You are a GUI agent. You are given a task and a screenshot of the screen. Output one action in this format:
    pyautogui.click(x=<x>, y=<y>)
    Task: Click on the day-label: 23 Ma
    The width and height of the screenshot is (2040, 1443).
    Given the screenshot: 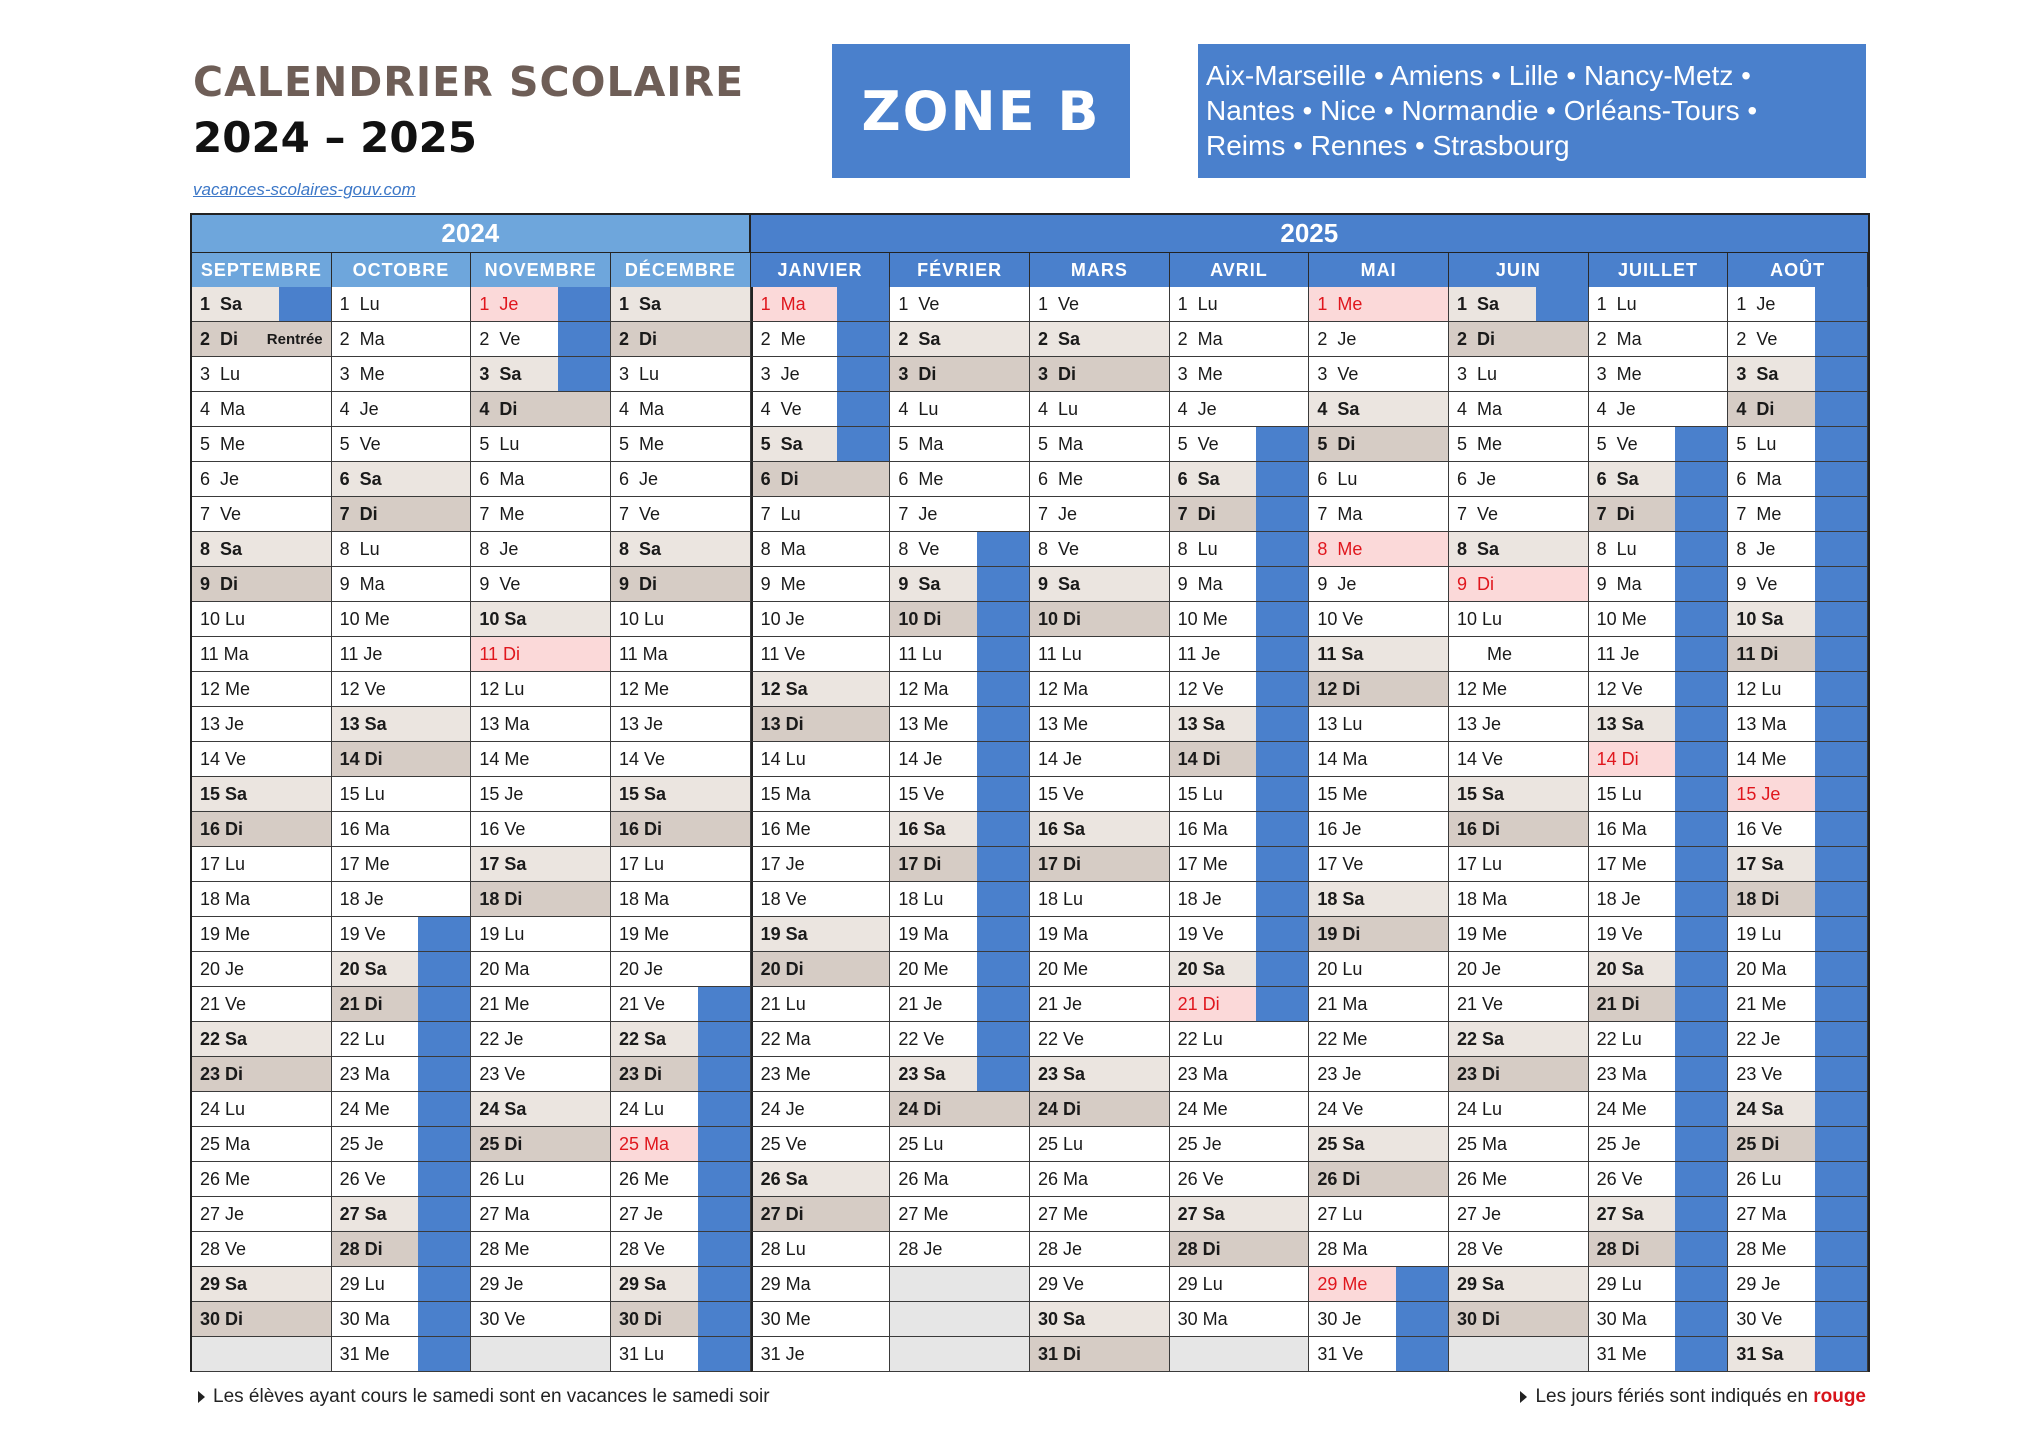 What is the action you would take?
    pyautogui.click(x=364, y=1073)
    